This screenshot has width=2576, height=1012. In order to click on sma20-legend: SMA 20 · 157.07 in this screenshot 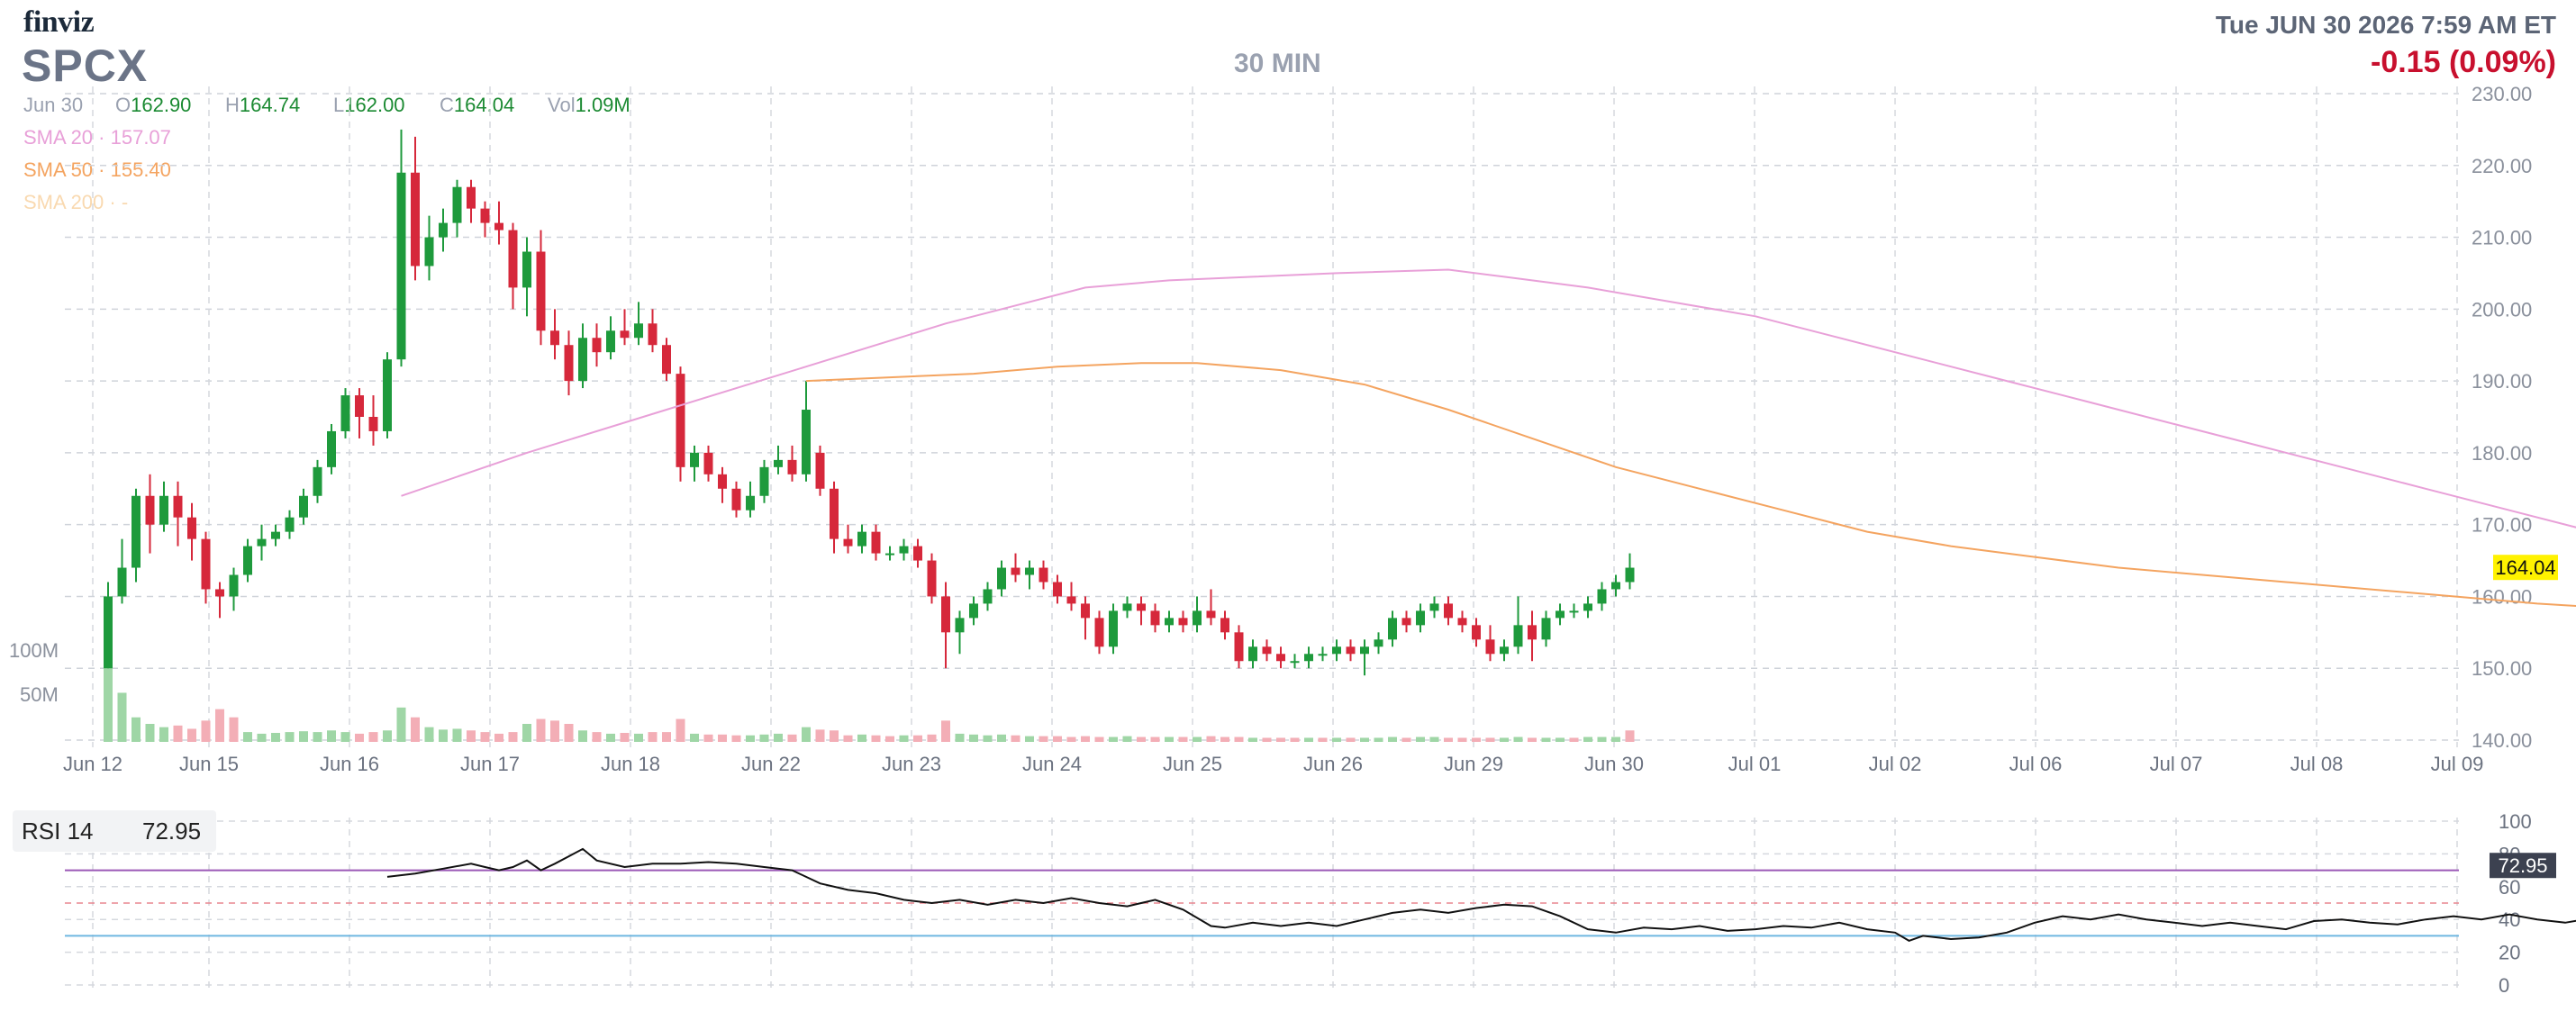, I will do `click(97, 137)`.